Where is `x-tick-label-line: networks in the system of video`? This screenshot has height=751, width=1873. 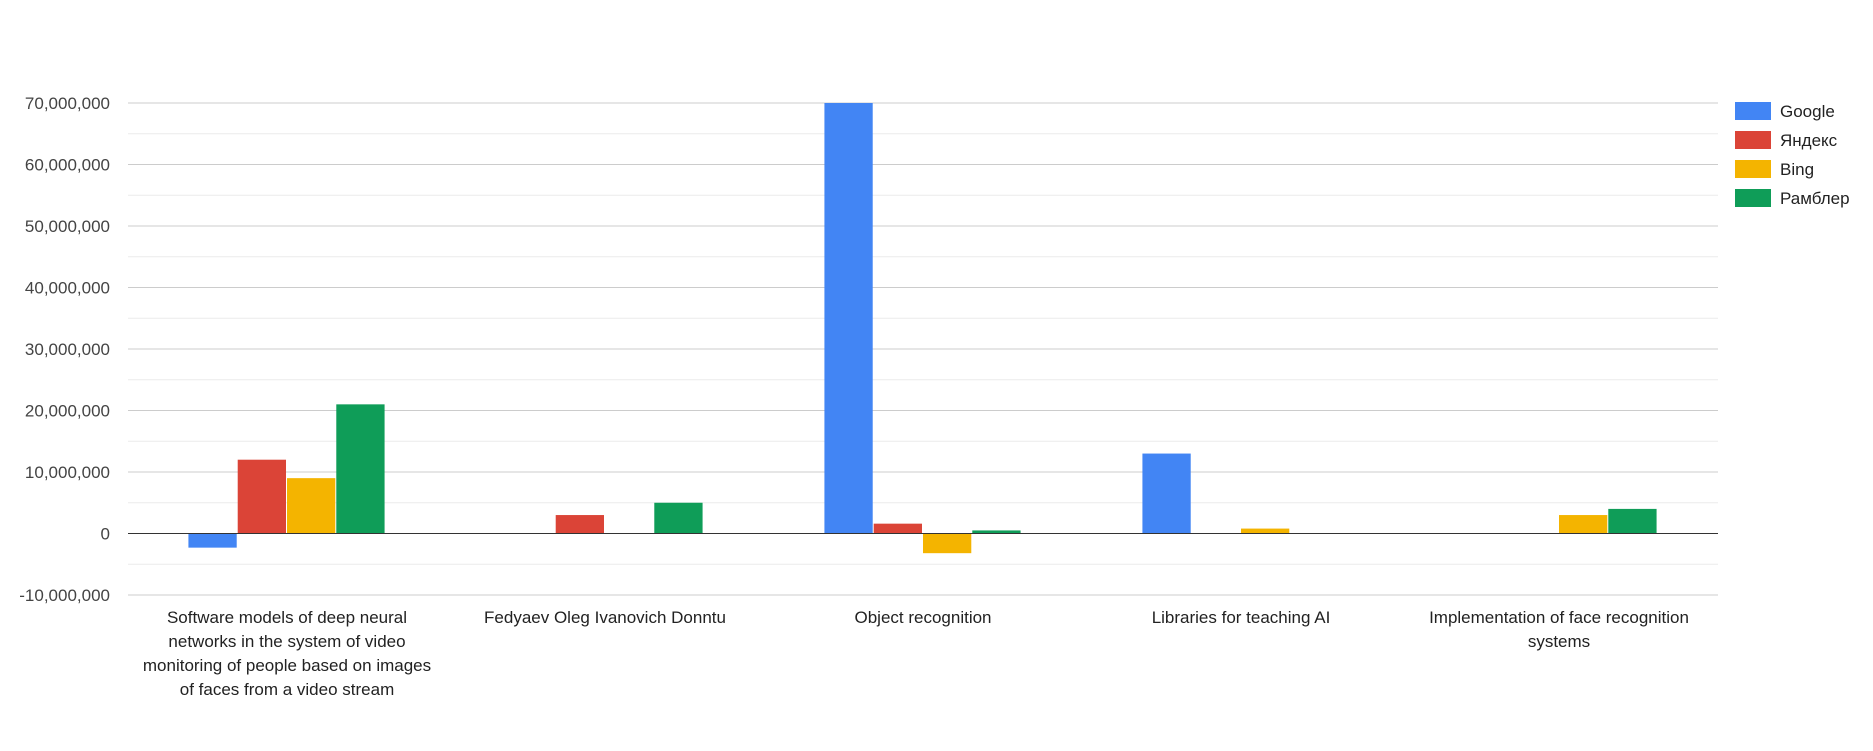 x-tick-label-line: networks in the system of video is located at coordinates (286, 641).